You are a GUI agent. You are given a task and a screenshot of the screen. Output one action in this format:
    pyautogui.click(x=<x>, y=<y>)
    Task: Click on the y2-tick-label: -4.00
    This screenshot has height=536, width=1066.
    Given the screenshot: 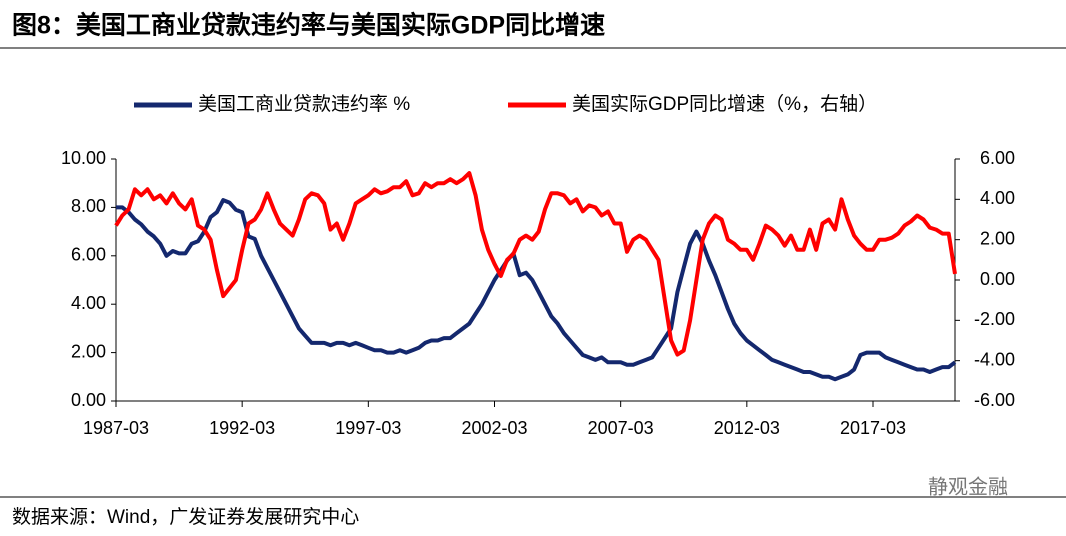 What is the action you would take?
    pyautogui.click(x=994, y=359)
    